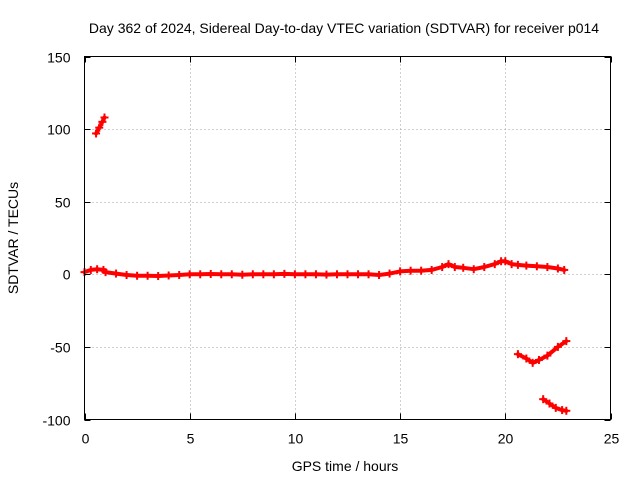 Image resolution: width=640 pixels, height=480 pixels. I want to click on y-tick-label: -50, so click(60, 348).